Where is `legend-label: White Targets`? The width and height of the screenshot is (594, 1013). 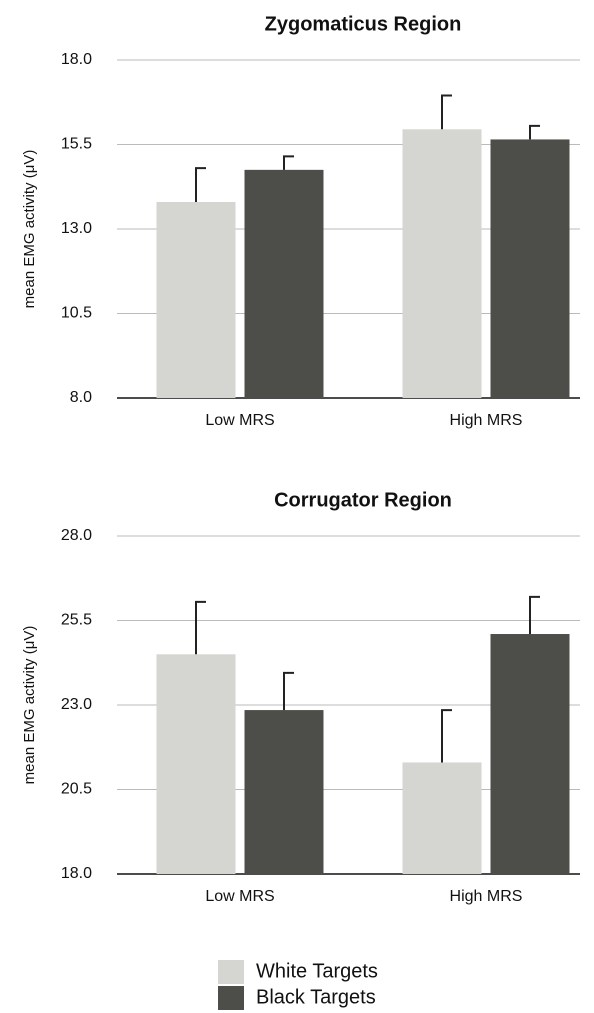
legend-label: White Targets is located at coordinates (317, 971).